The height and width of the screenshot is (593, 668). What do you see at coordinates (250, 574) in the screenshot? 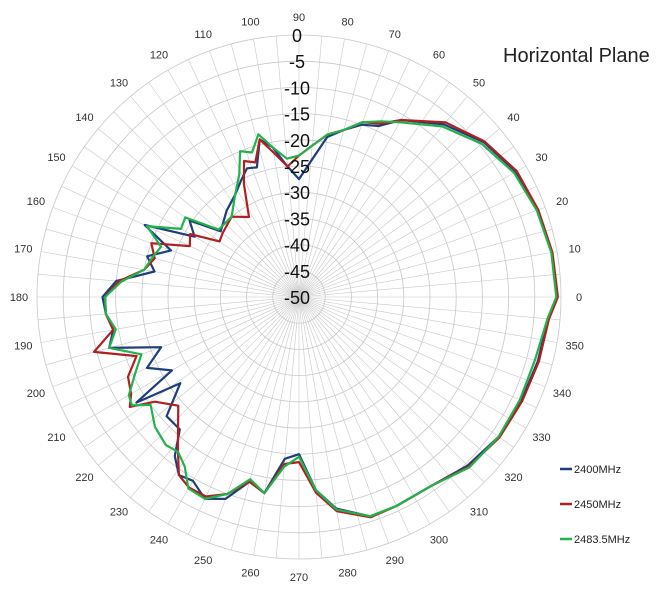
I see `angle-tick-label: 260` at bounding box center [250, 574].